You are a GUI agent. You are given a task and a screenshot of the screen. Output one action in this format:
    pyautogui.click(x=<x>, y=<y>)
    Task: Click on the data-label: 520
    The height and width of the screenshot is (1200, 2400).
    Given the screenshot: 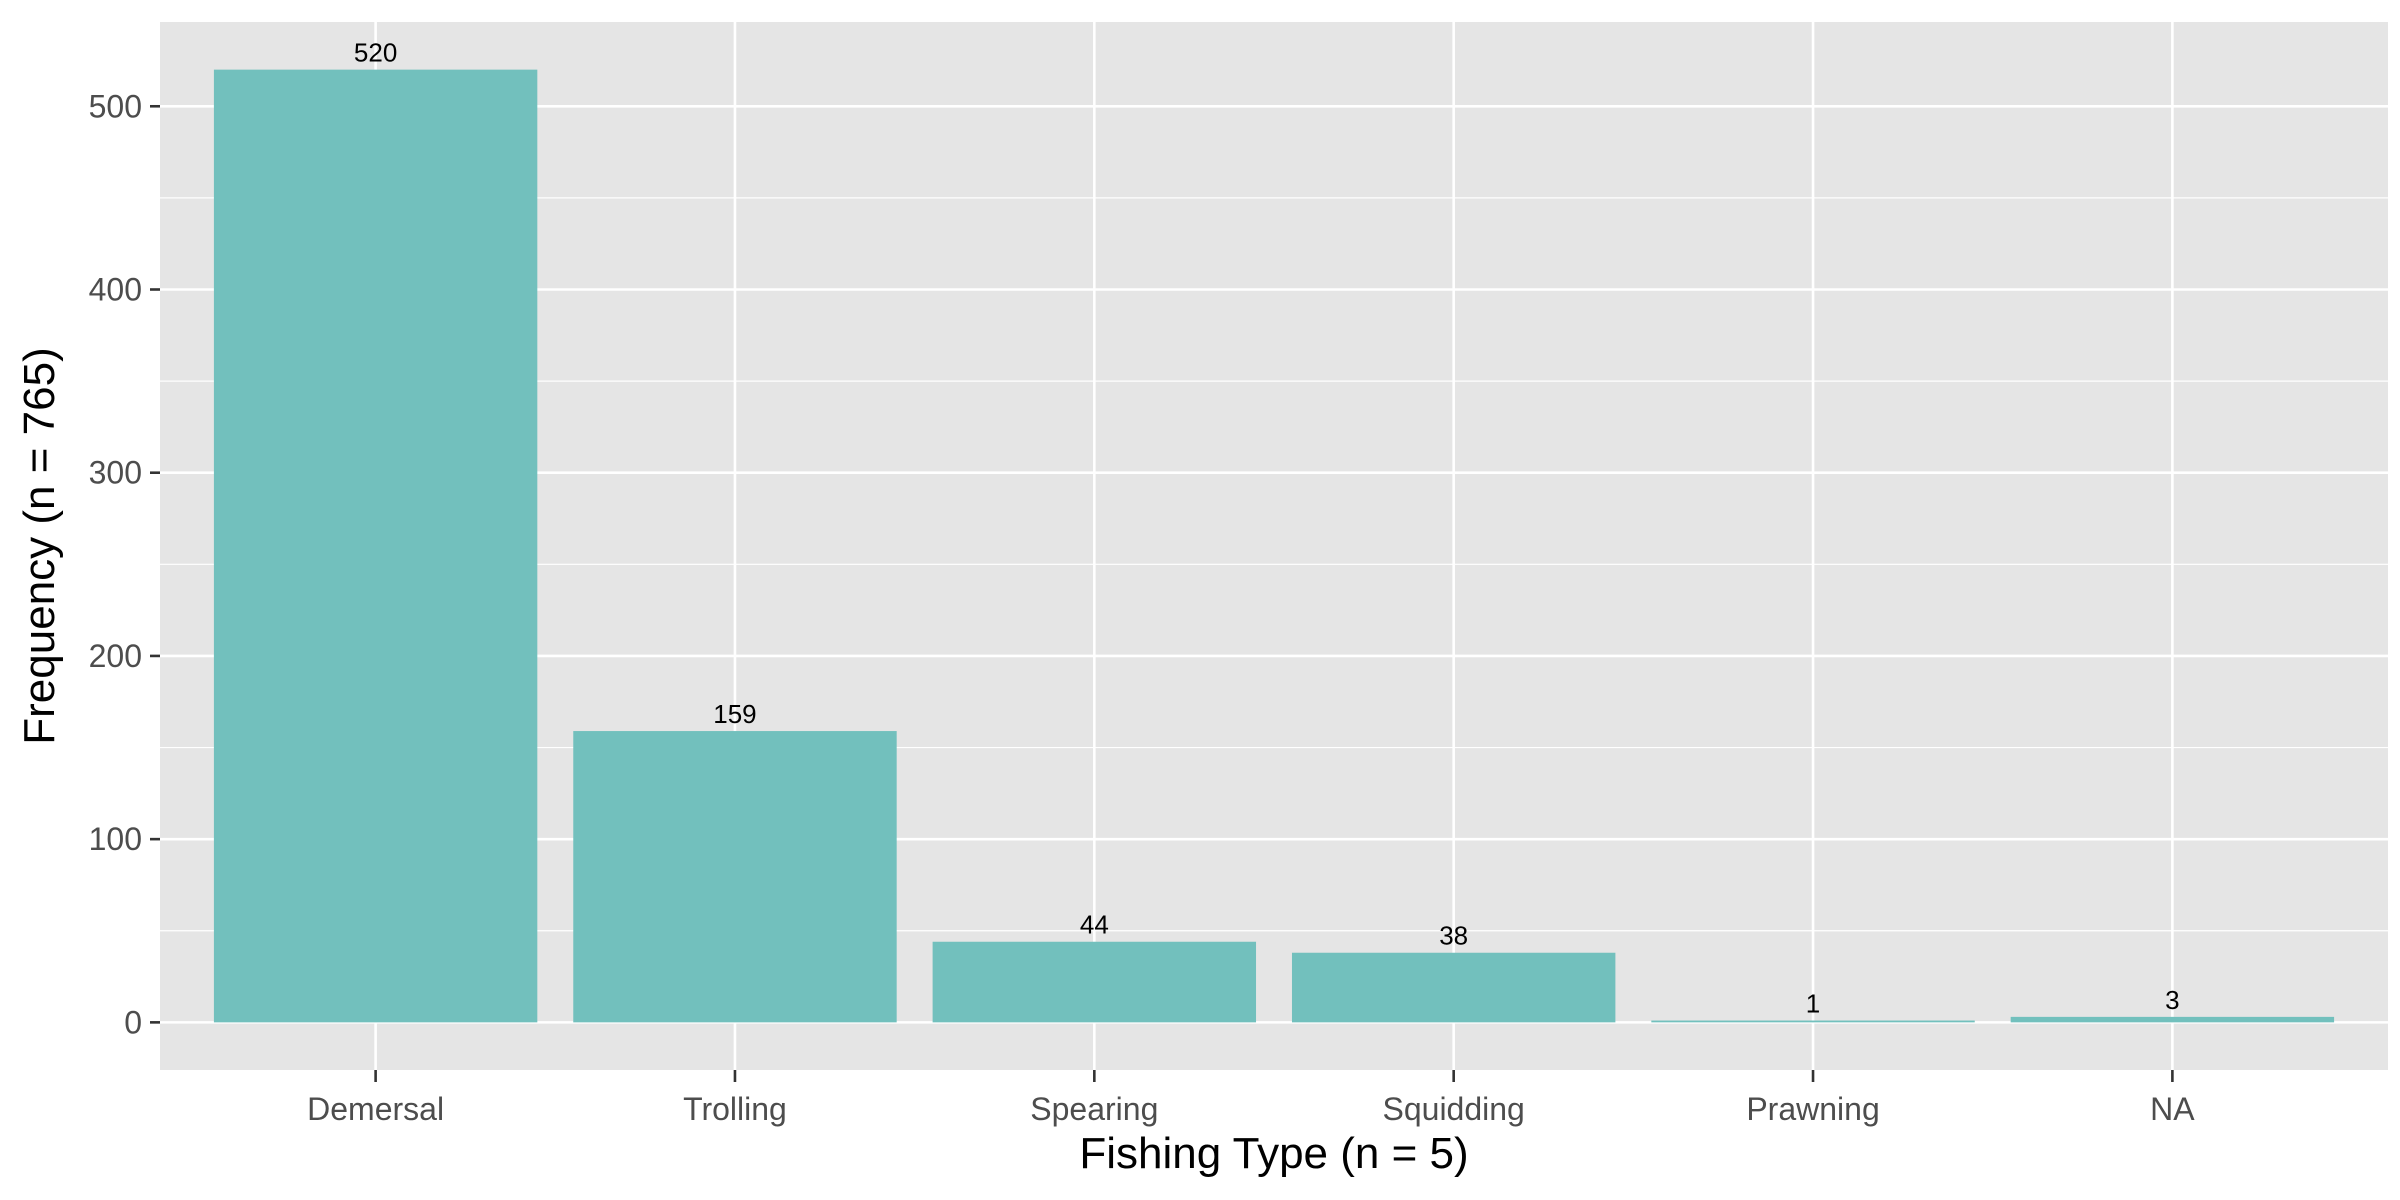 What is the action you would take?
    pyautogui.click(x=375, y=53)
    